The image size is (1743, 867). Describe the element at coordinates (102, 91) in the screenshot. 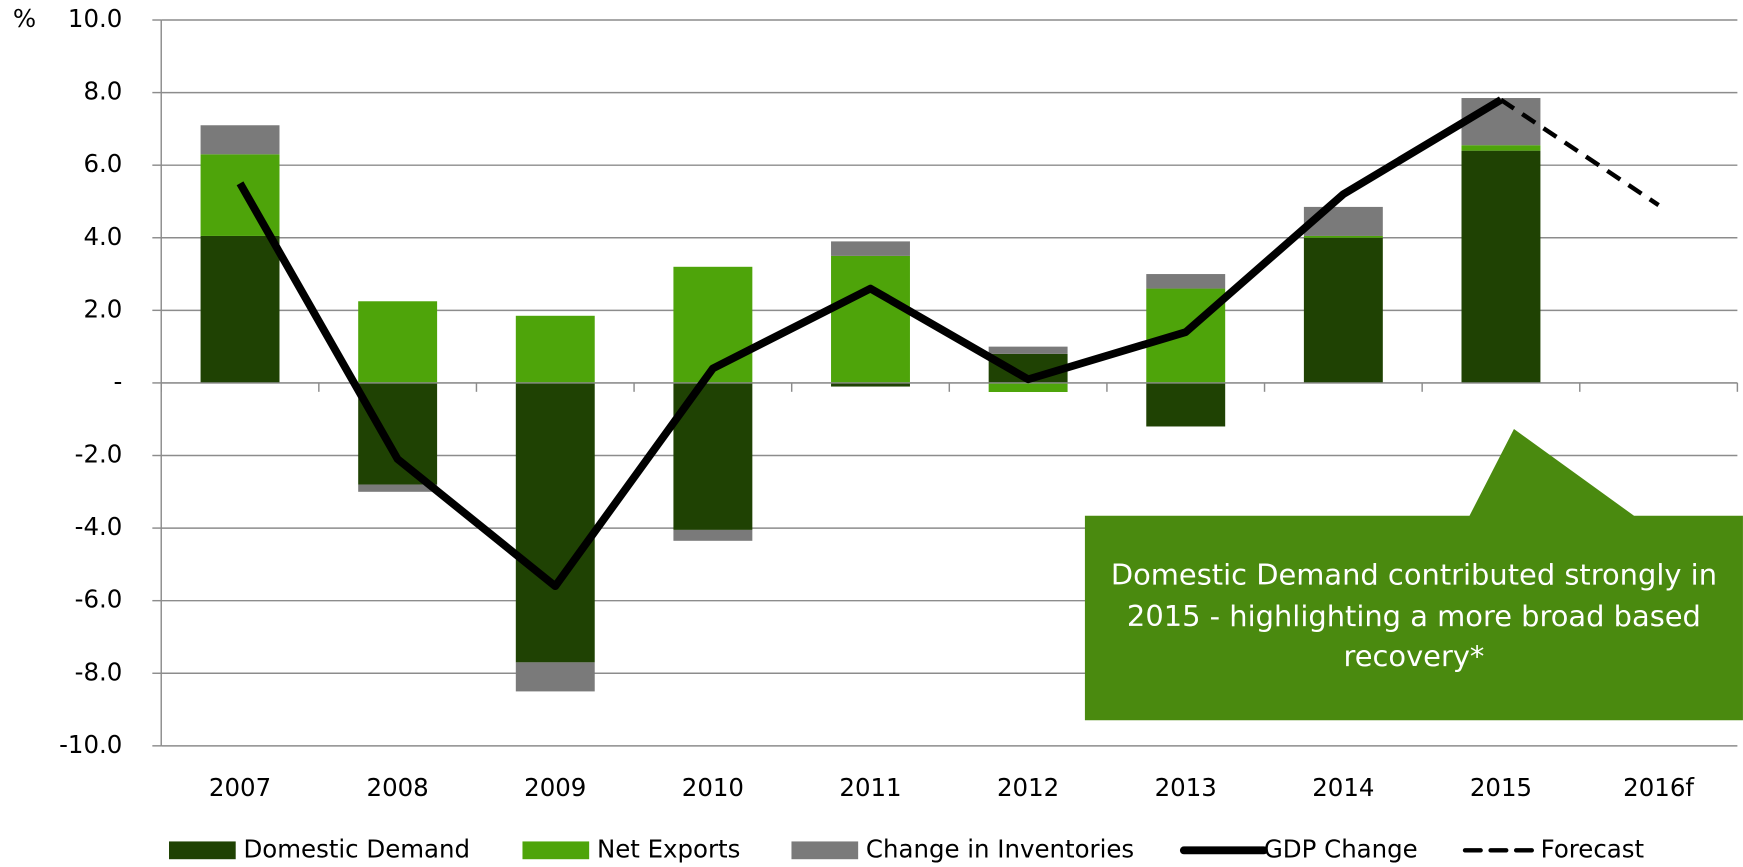

I see `y-tick-label: 8.0` at that location.